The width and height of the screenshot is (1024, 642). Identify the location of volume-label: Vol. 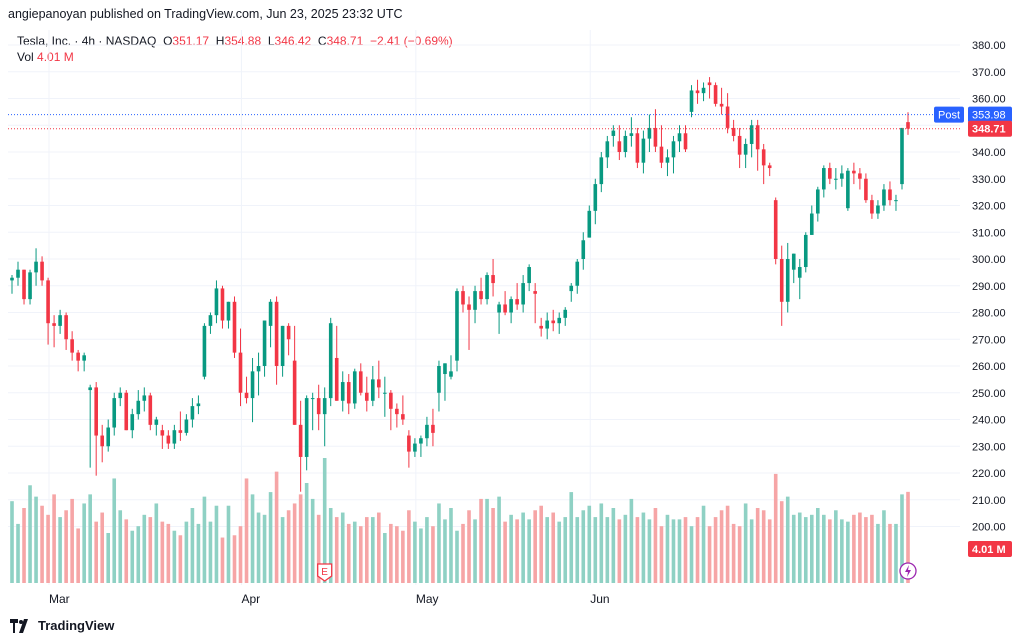
(25, 57).